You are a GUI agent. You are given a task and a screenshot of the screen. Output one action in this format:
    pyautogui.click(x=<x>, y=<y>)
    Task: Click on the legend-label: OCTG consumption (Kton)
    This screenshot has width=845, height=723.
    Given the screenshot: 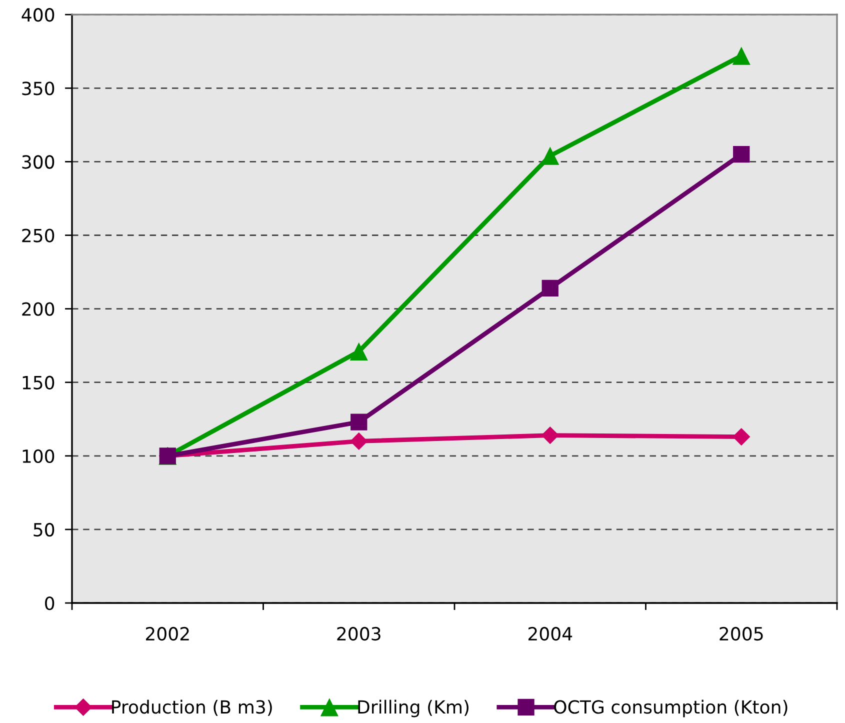 What is the action you would take?
    pyautogui.click(x=671, y=709)
    